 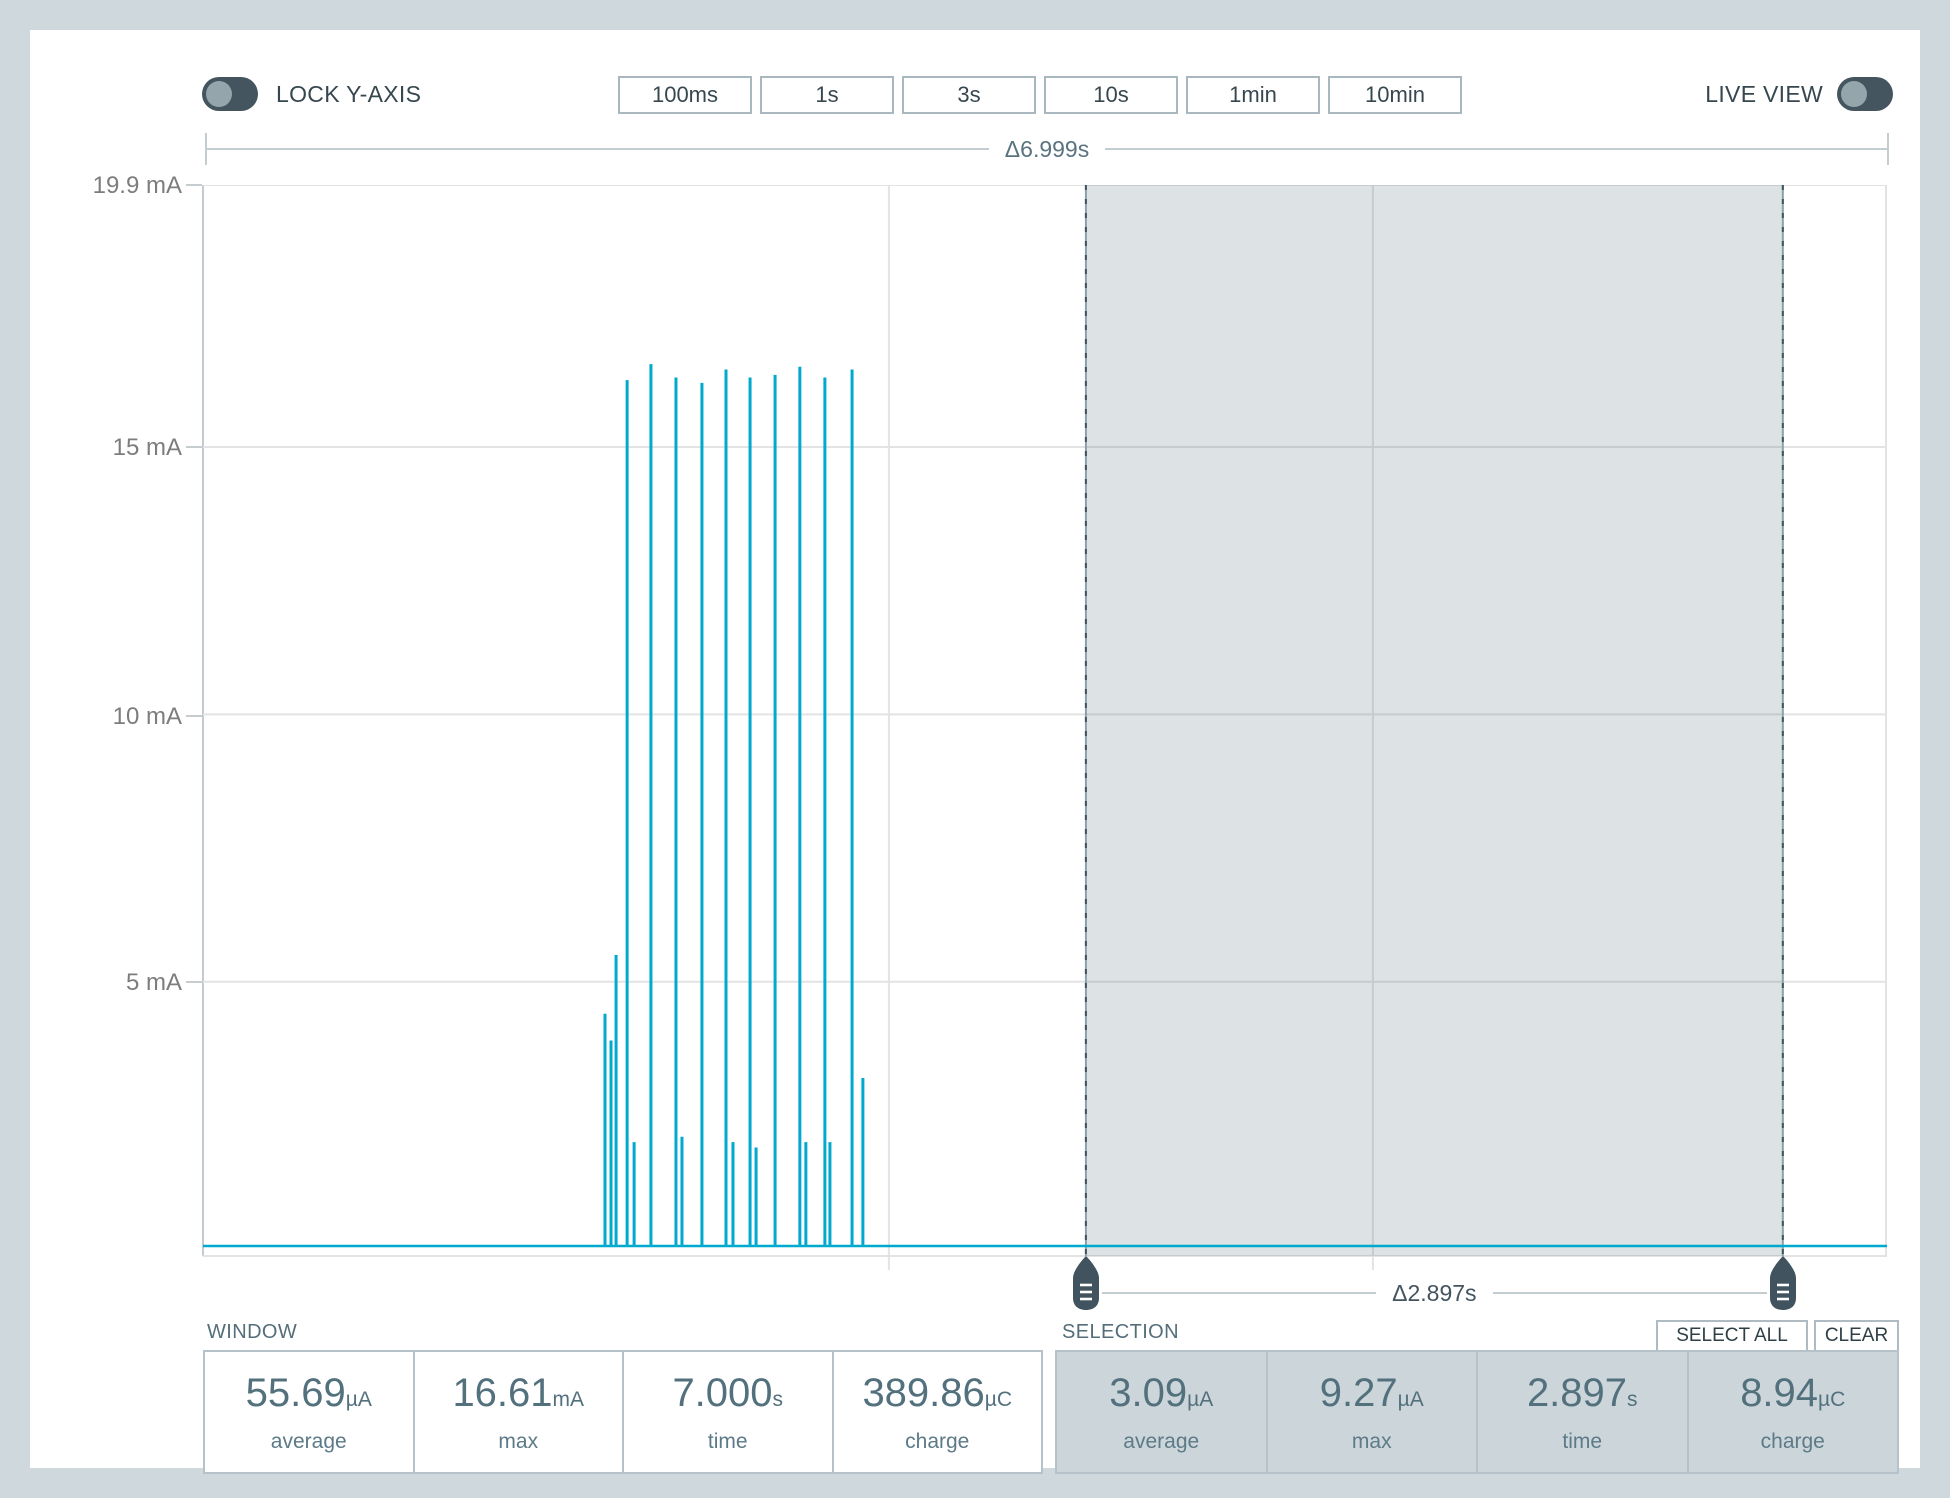 I want to click on ruler-left-tick, so click(x=206, y=149).